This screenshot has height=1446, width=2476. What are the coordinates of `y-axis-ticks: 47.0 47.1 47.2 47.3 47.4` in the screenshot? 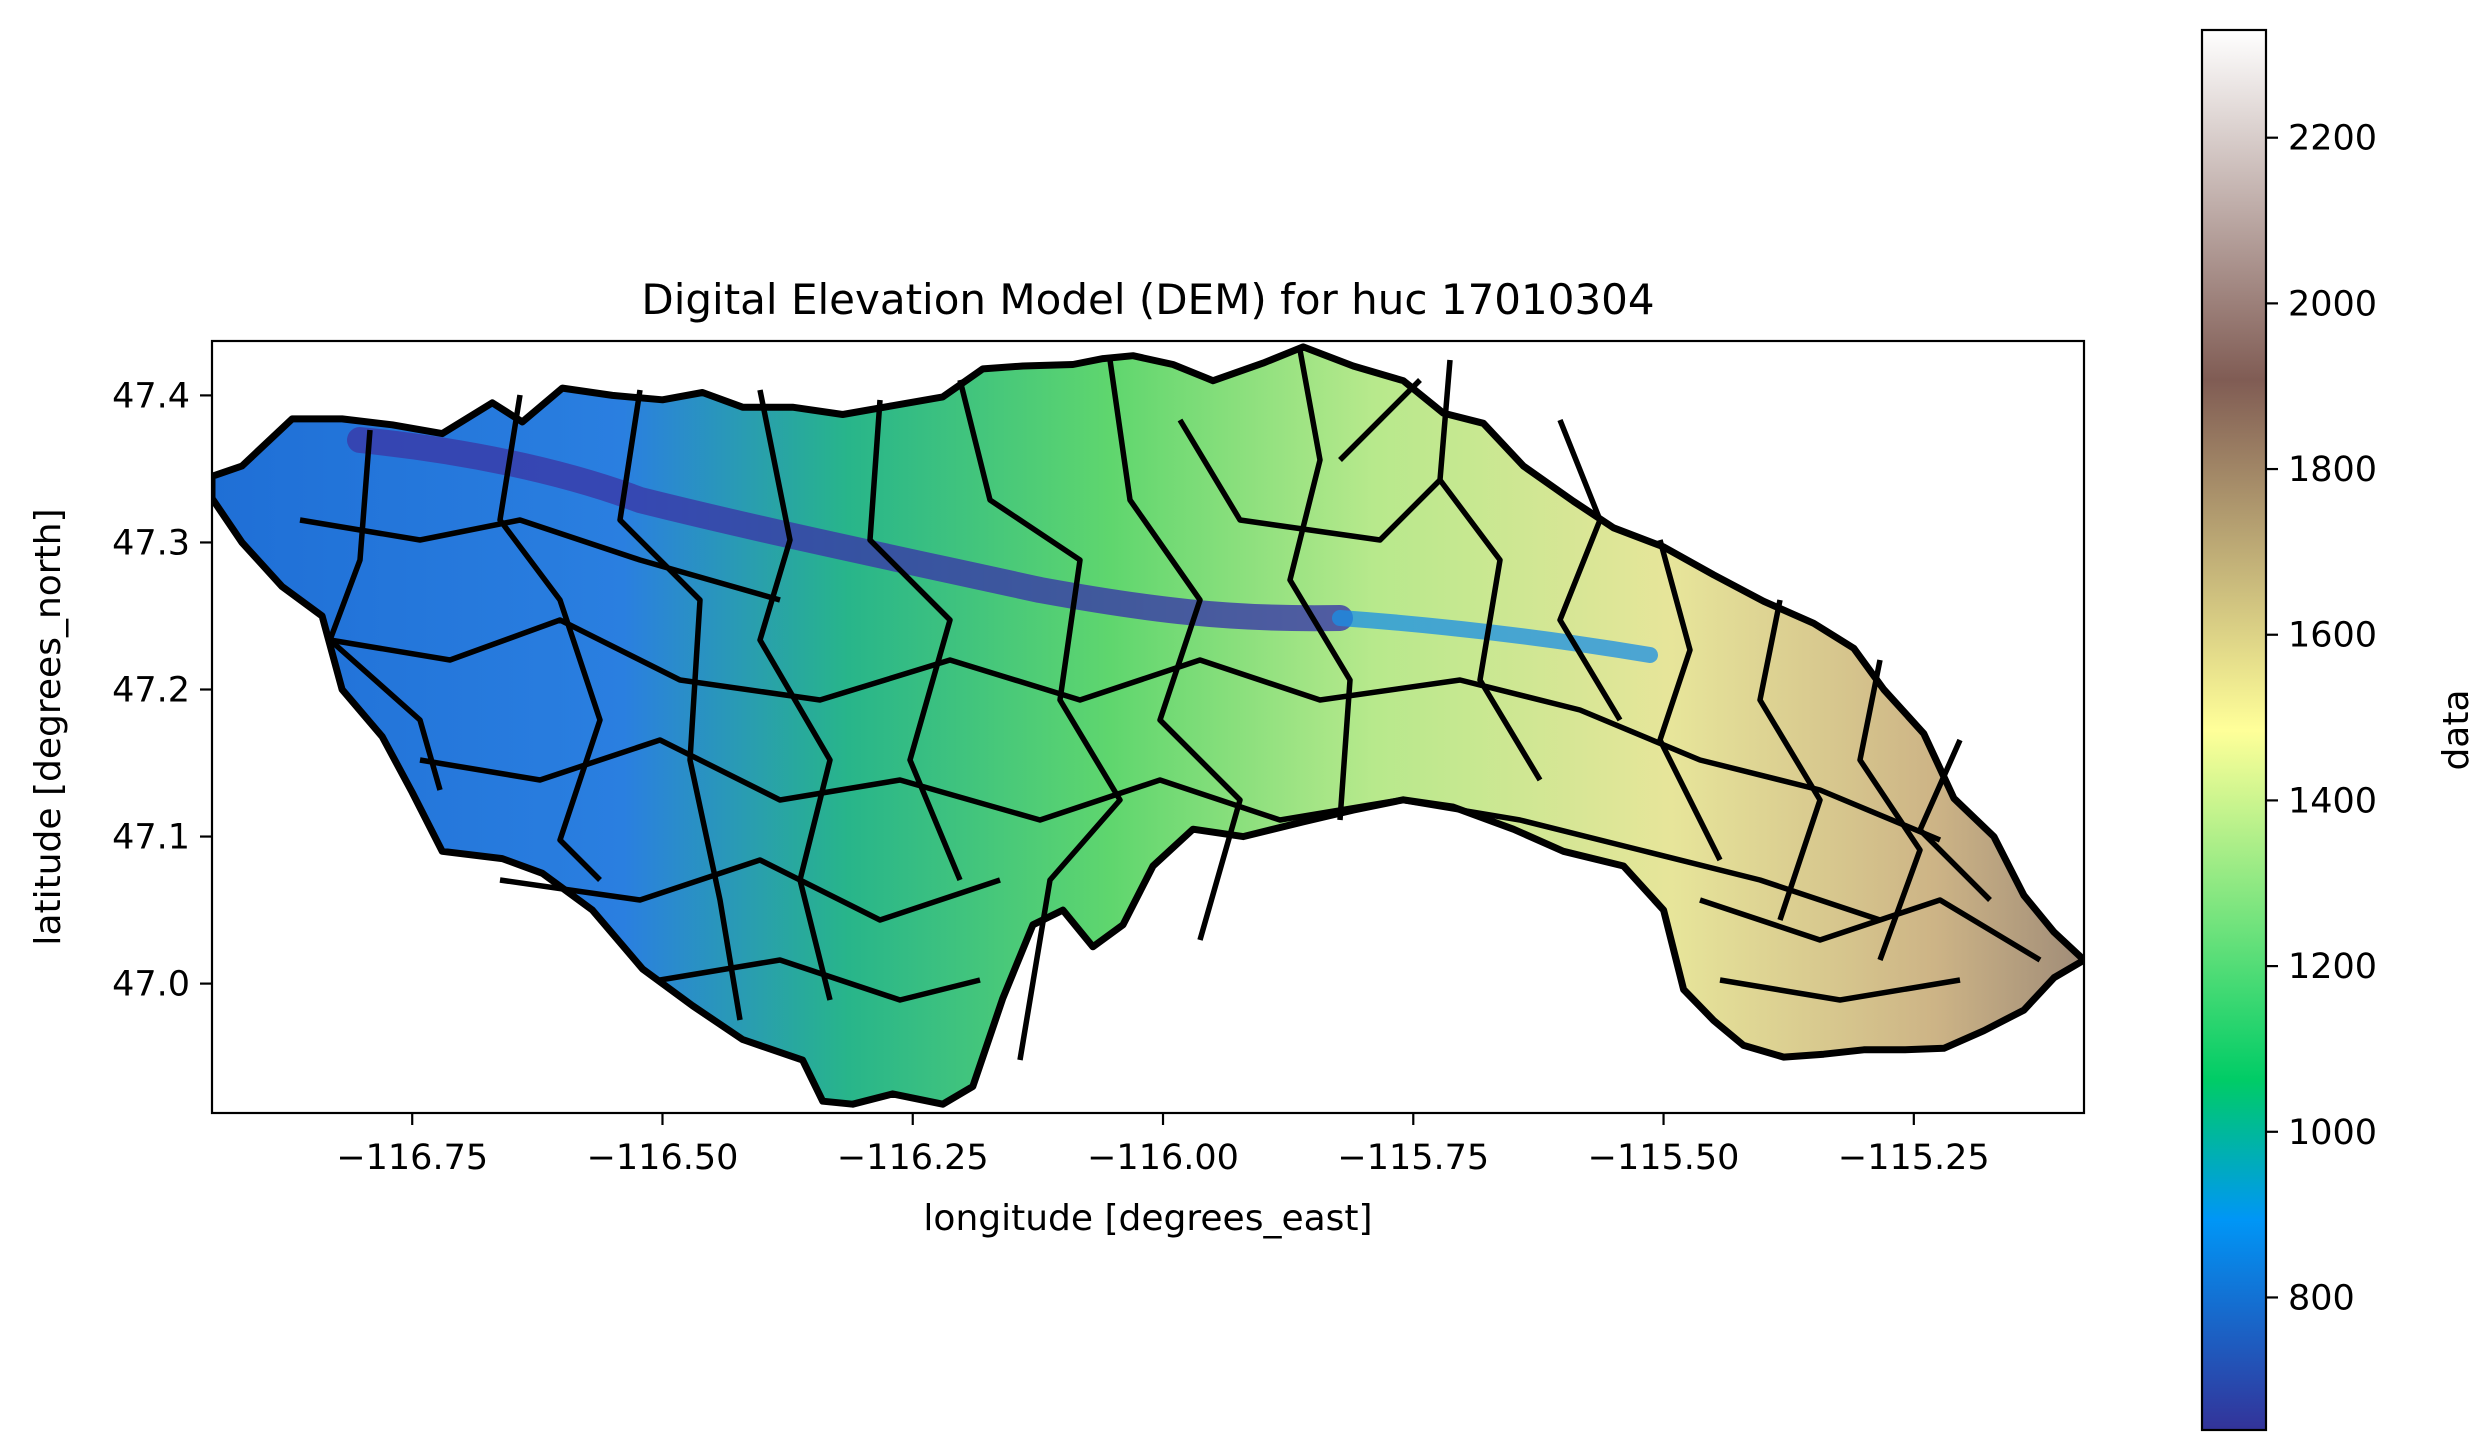 It's located at (162, 690).